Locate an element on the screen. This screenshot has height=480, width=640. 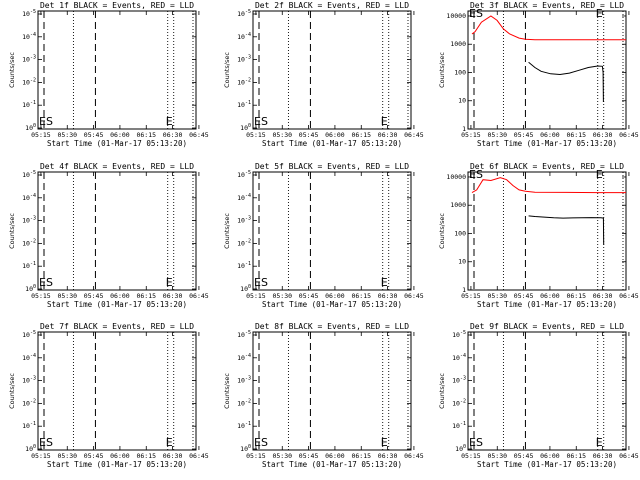
chart-title: Det 6f BLACK = Events, RED = LLD is located at coordinates (547, 166).